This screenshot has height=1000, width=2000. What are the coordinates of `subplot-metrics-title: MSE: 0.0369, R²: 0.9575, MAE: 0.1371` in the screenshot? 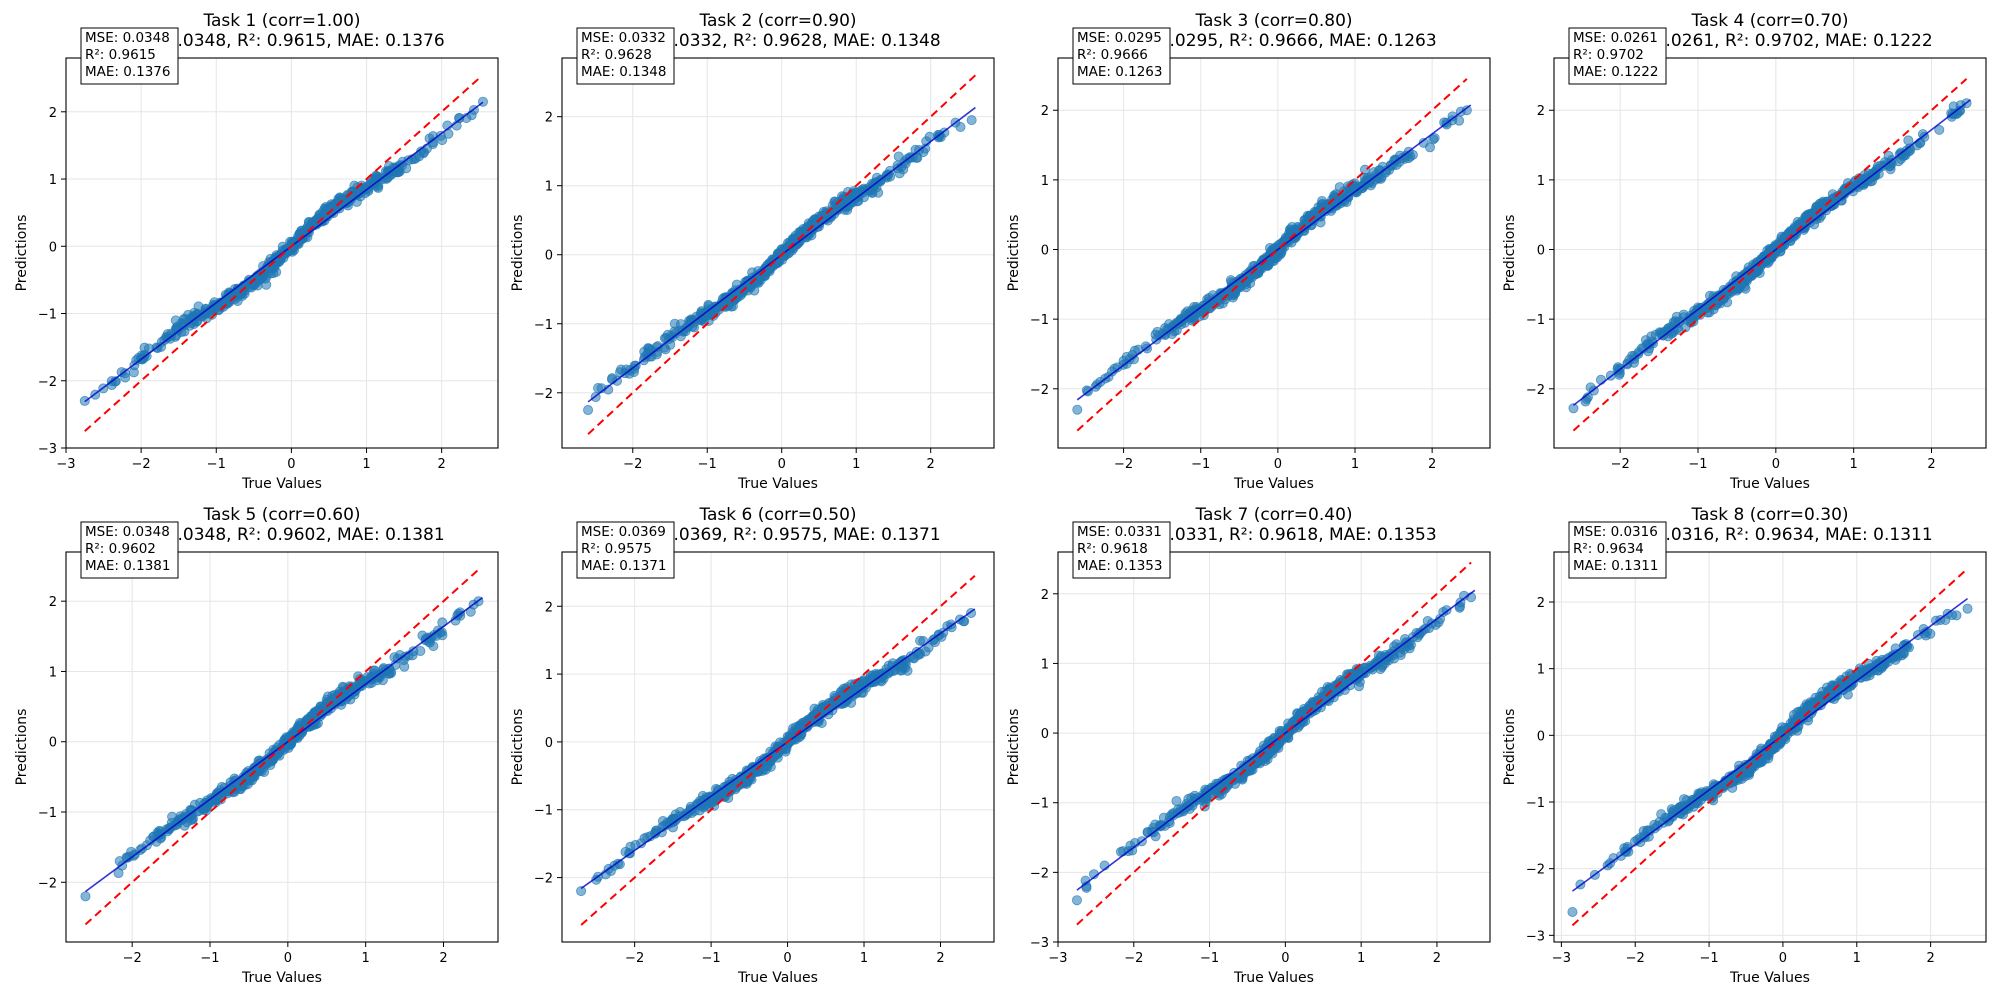 It's located at (777, 535).